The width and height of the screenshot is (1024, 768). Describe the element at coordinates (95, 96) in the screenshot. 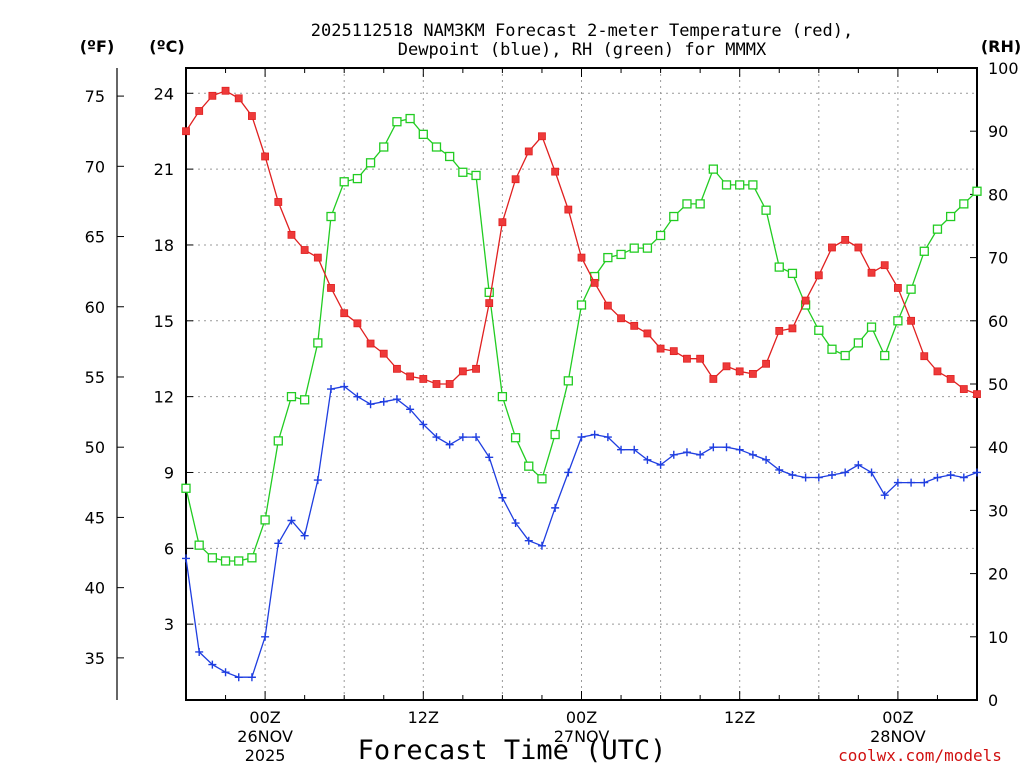

I see `f-tick-label: 75` at that location.